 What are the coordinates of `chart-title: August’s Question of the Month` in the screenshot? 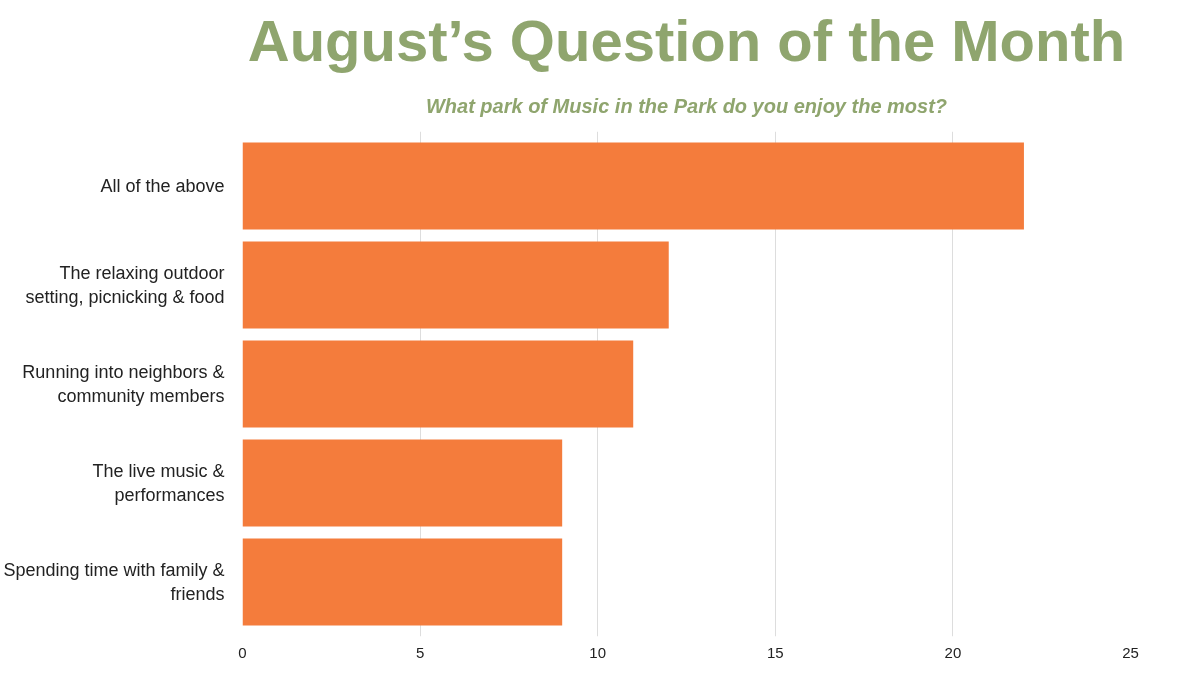 It's located at (686, 40).